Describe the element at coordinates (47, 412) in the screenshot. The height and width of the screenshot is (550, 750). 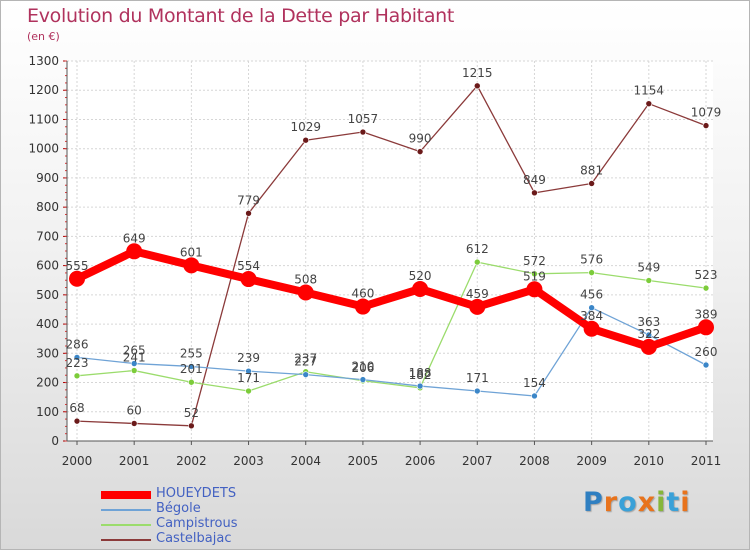
I see `y-tick-label: 100` at that location.